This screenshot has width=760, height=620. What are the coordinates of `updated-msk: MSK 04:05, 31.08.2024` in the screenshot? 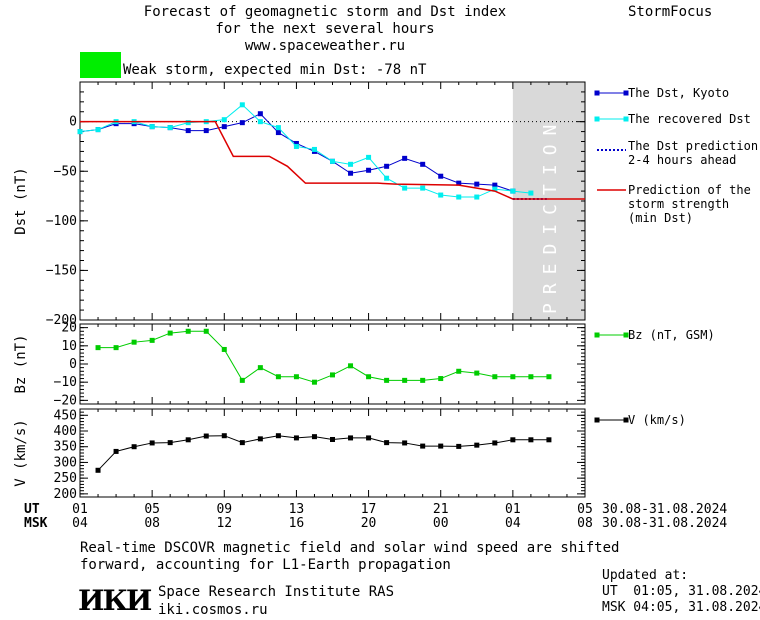 It's located at (681, 607).